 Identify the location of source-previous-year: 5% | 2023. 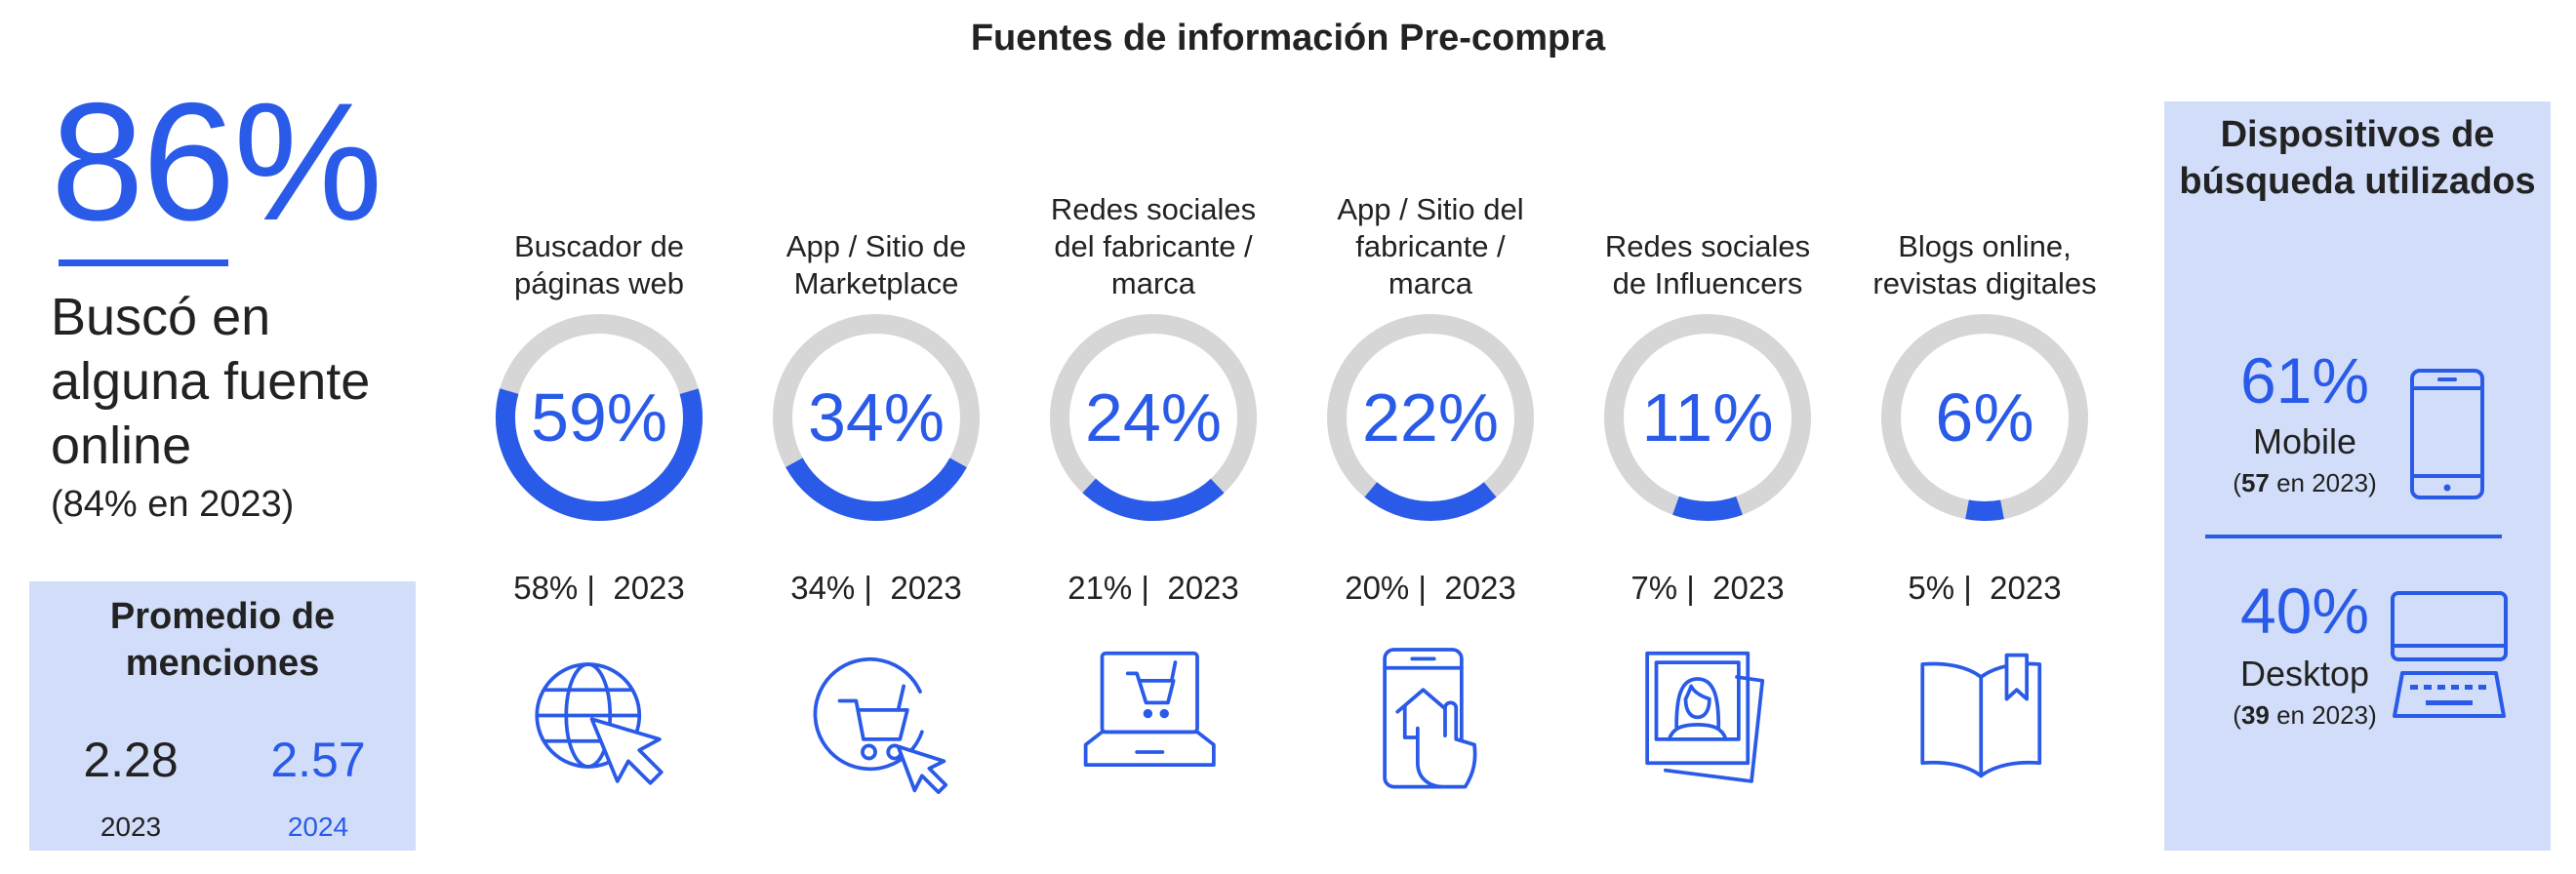
(1985, 588).